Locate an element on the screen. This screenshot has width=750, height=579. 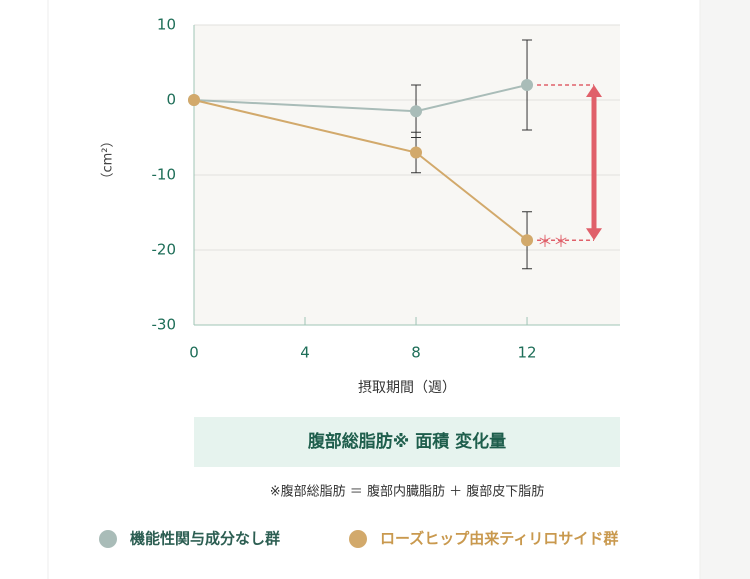
legend-label: 機能性関与成分なし群 is located at coordinates (205, 539).